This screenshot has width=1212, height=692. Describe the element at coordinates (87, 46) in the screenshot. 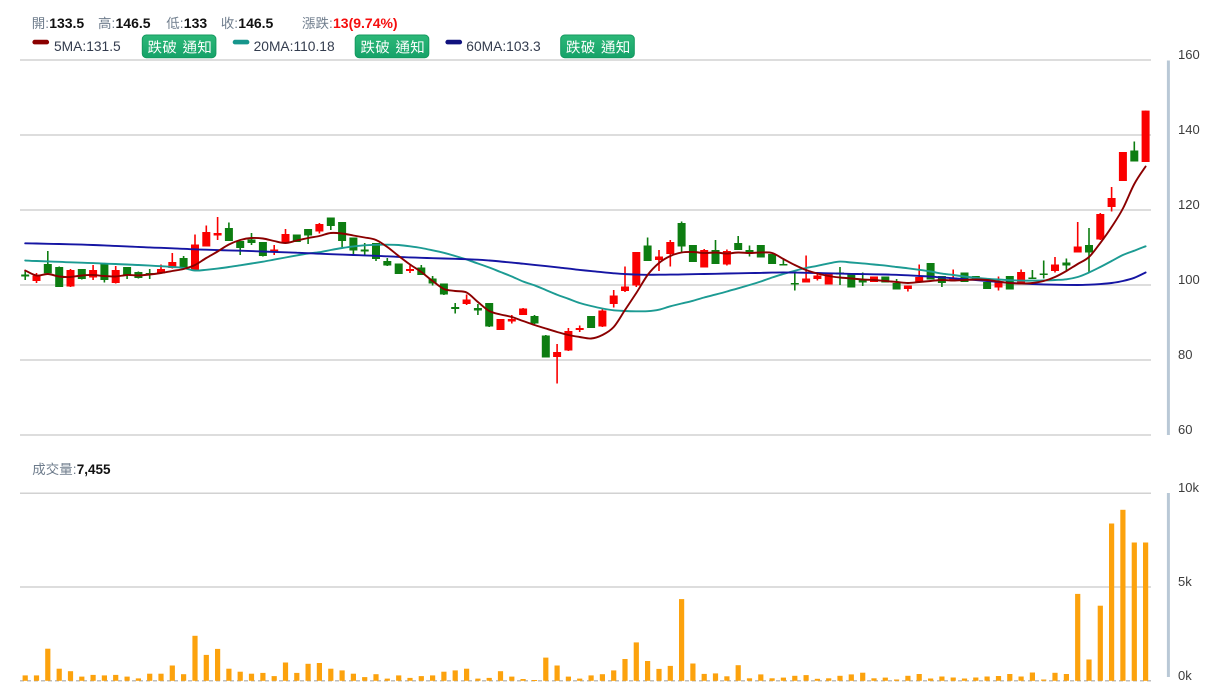

I see `svg-text: 5MA:131.5` at that location.